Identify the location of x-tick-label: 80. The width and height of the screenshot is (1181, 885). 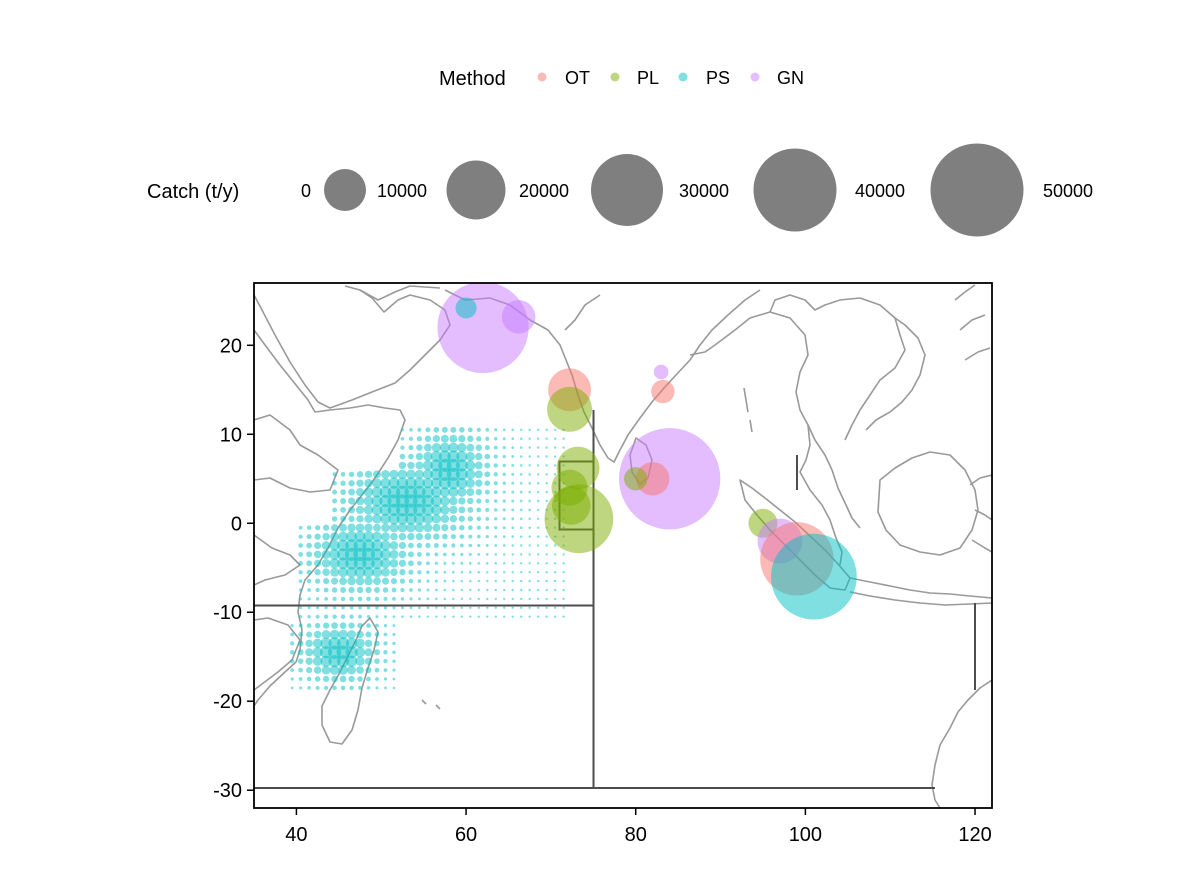
(636, 835).